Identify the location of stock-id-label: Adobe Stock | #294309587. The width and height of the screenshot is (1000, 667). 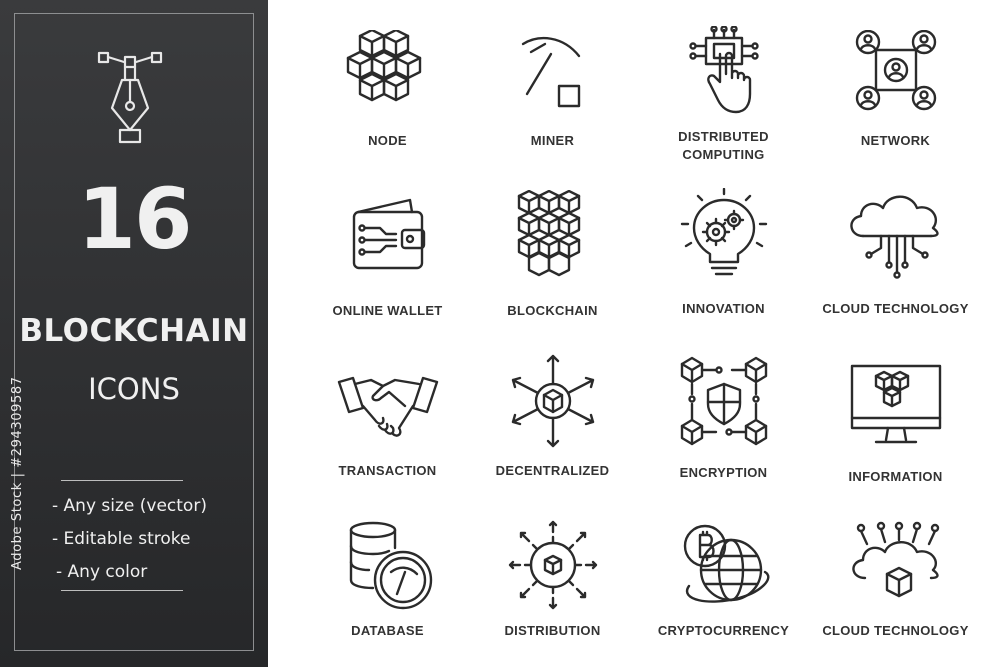
(17, 473).